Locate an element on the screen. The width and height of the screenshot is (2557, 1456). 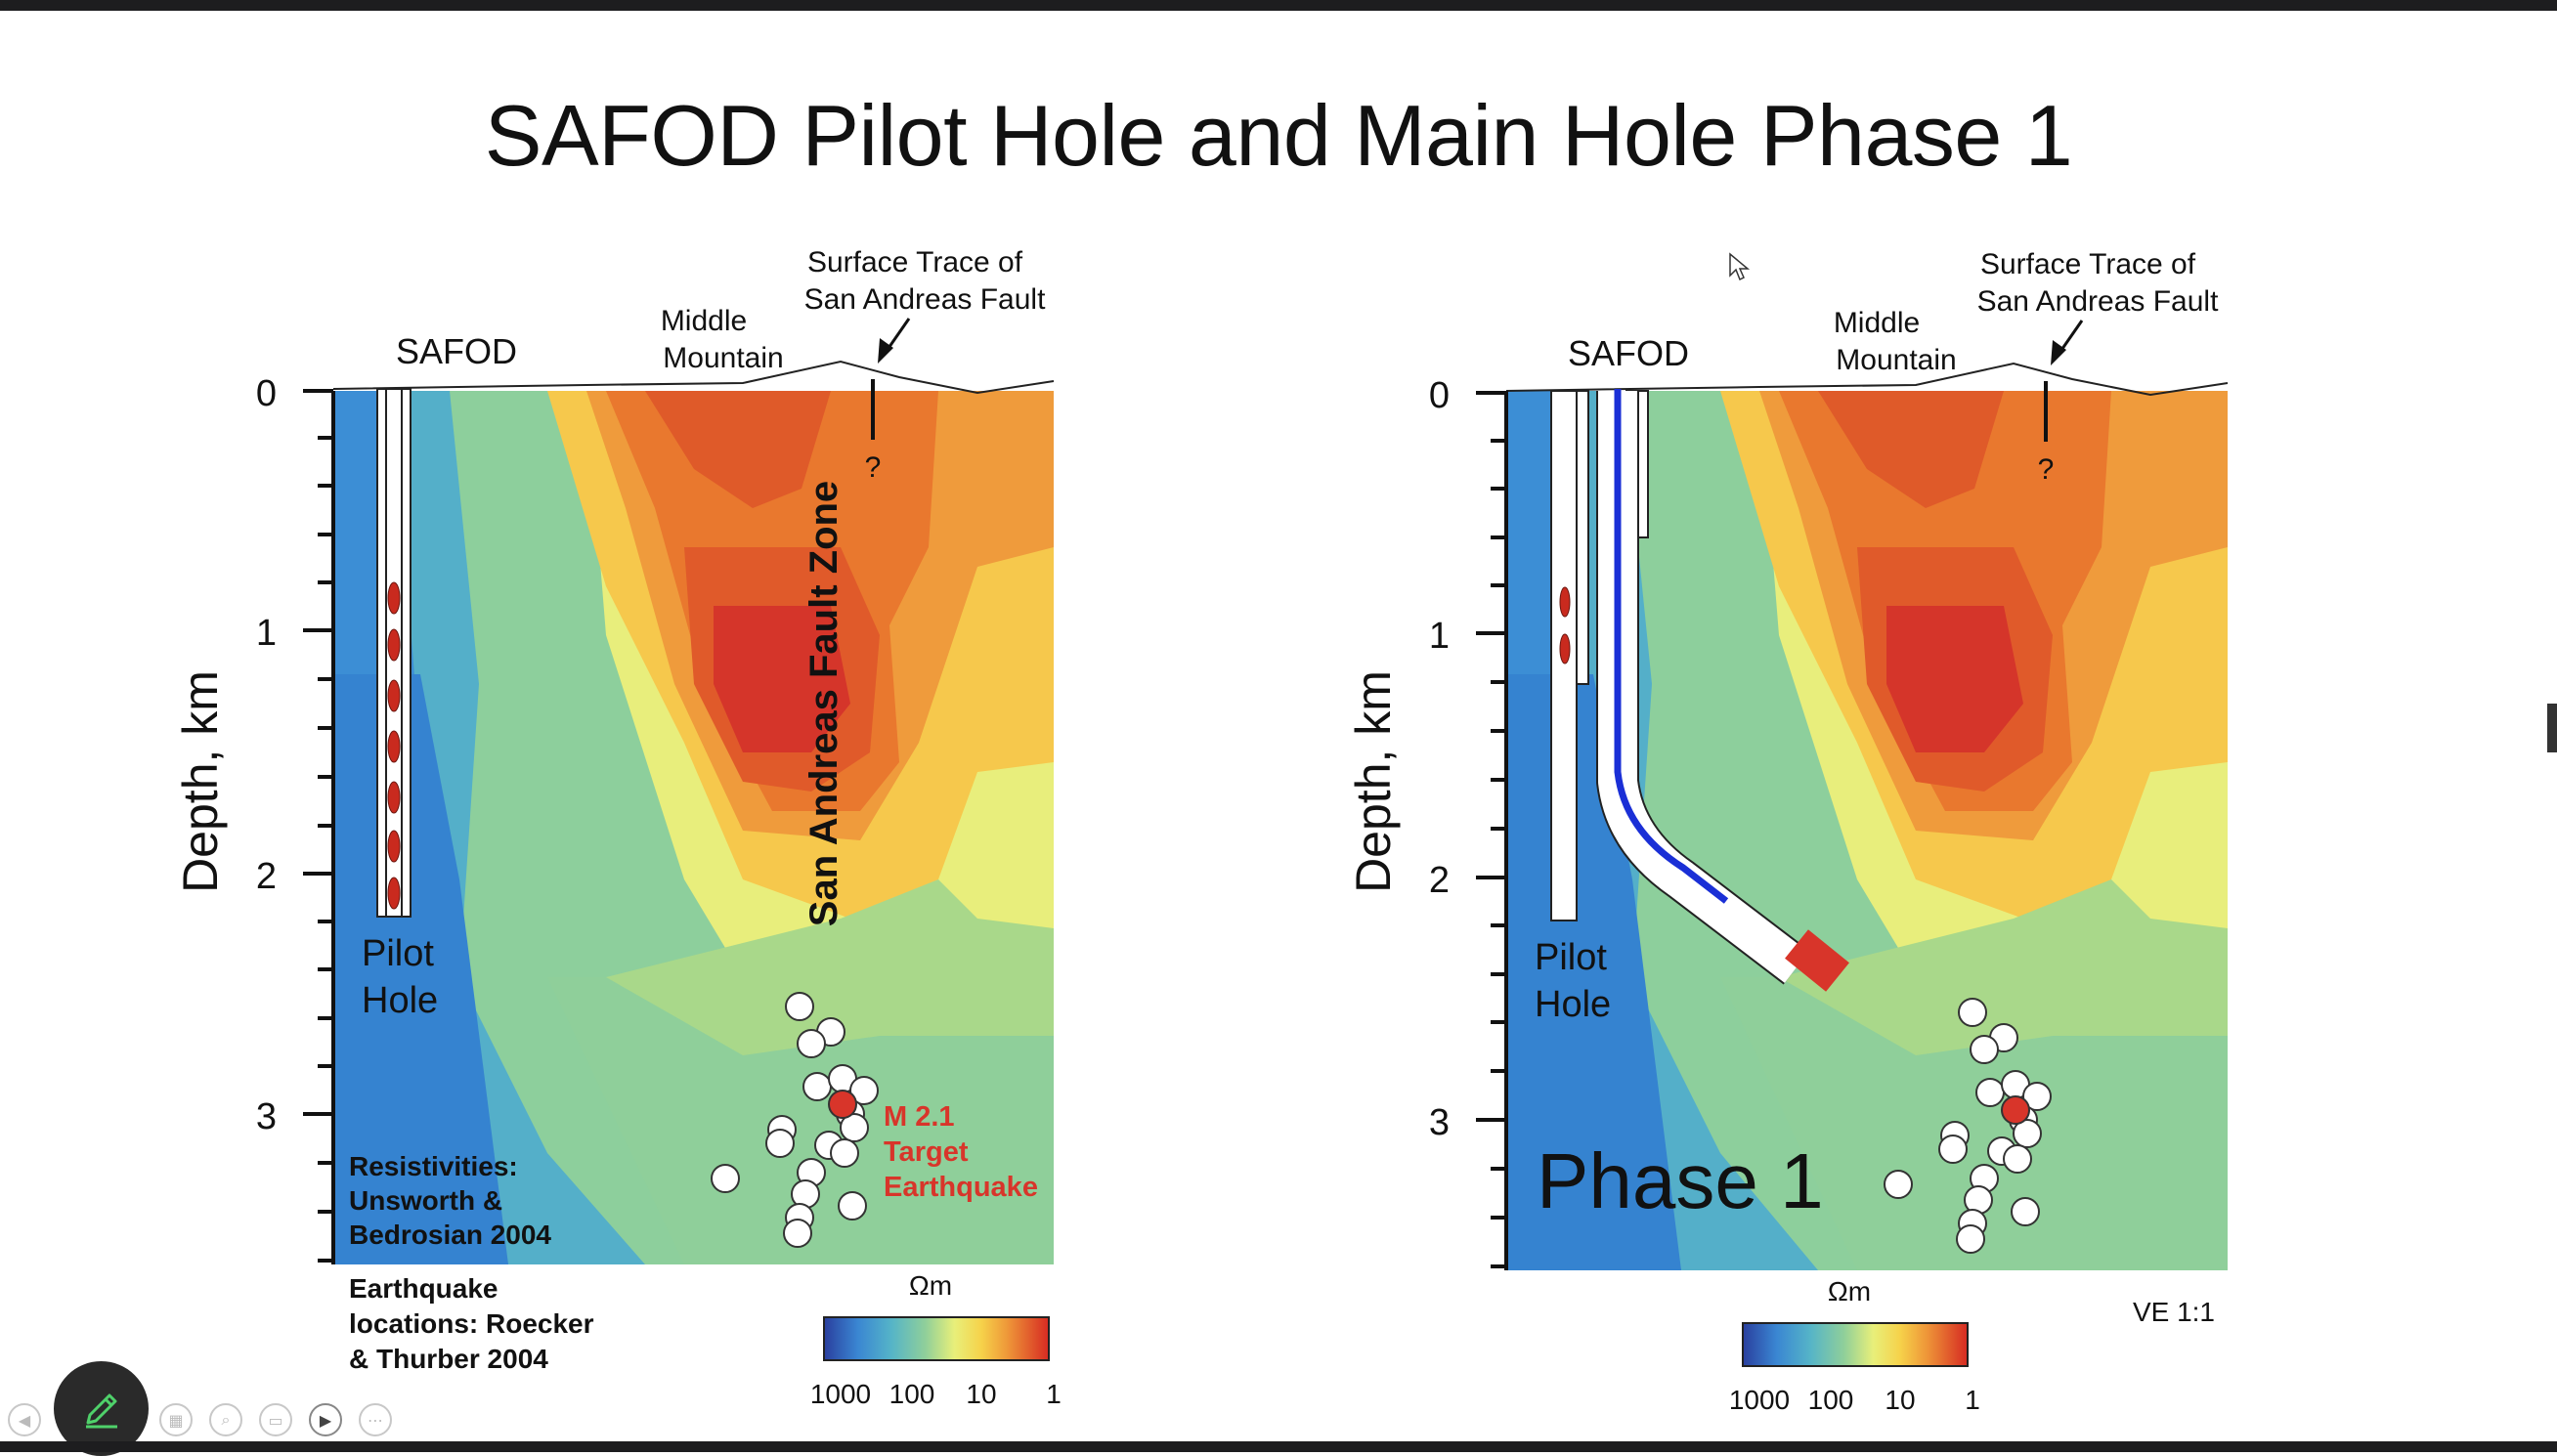
left-pilot-label-line2: Hole is located at coordinates (400, 1000).